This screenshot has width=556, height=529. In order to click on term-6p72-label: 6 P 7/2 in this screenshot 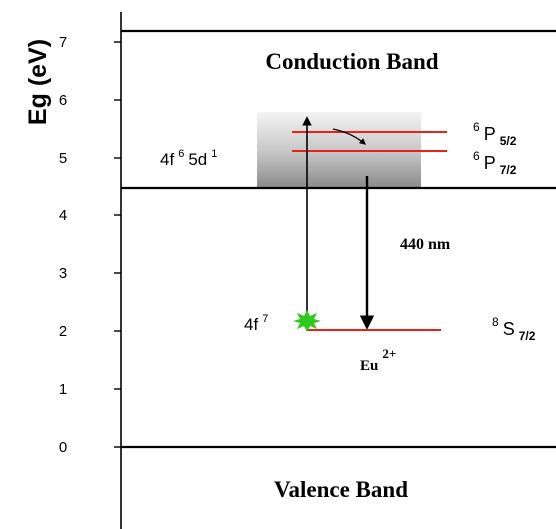, I will do `click(495, 162)`.